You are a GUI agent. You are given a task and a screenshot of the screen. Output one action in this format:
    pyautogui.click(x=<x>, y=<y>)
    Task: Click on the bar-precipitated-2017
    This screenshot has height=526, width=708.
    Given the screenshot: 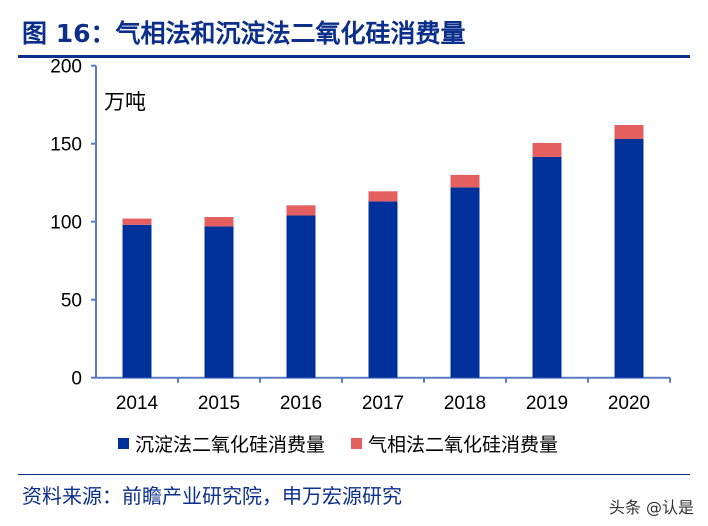 What is the action you would take?
    pyautogui.click(x=383, y=289)
    